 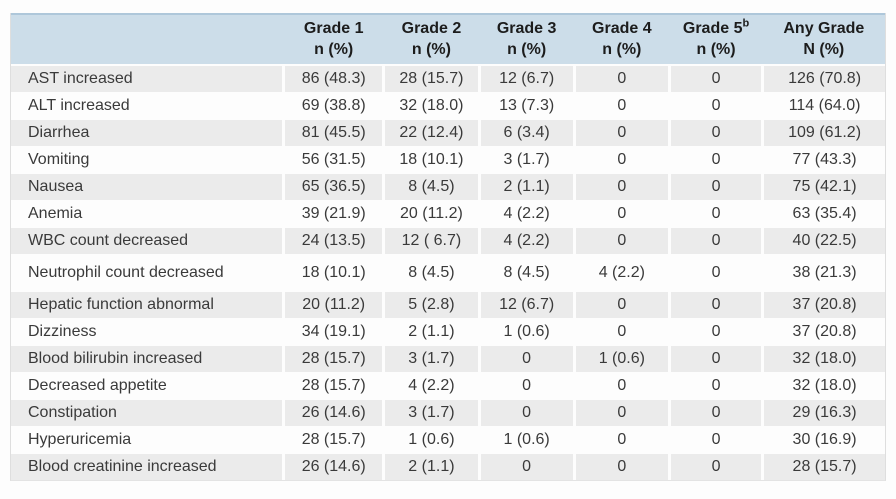 What do you see at coordinates (526, 106) in the screenshot?
I see `value-cell: 13 (7.3)` at bounding box center [526, 106].